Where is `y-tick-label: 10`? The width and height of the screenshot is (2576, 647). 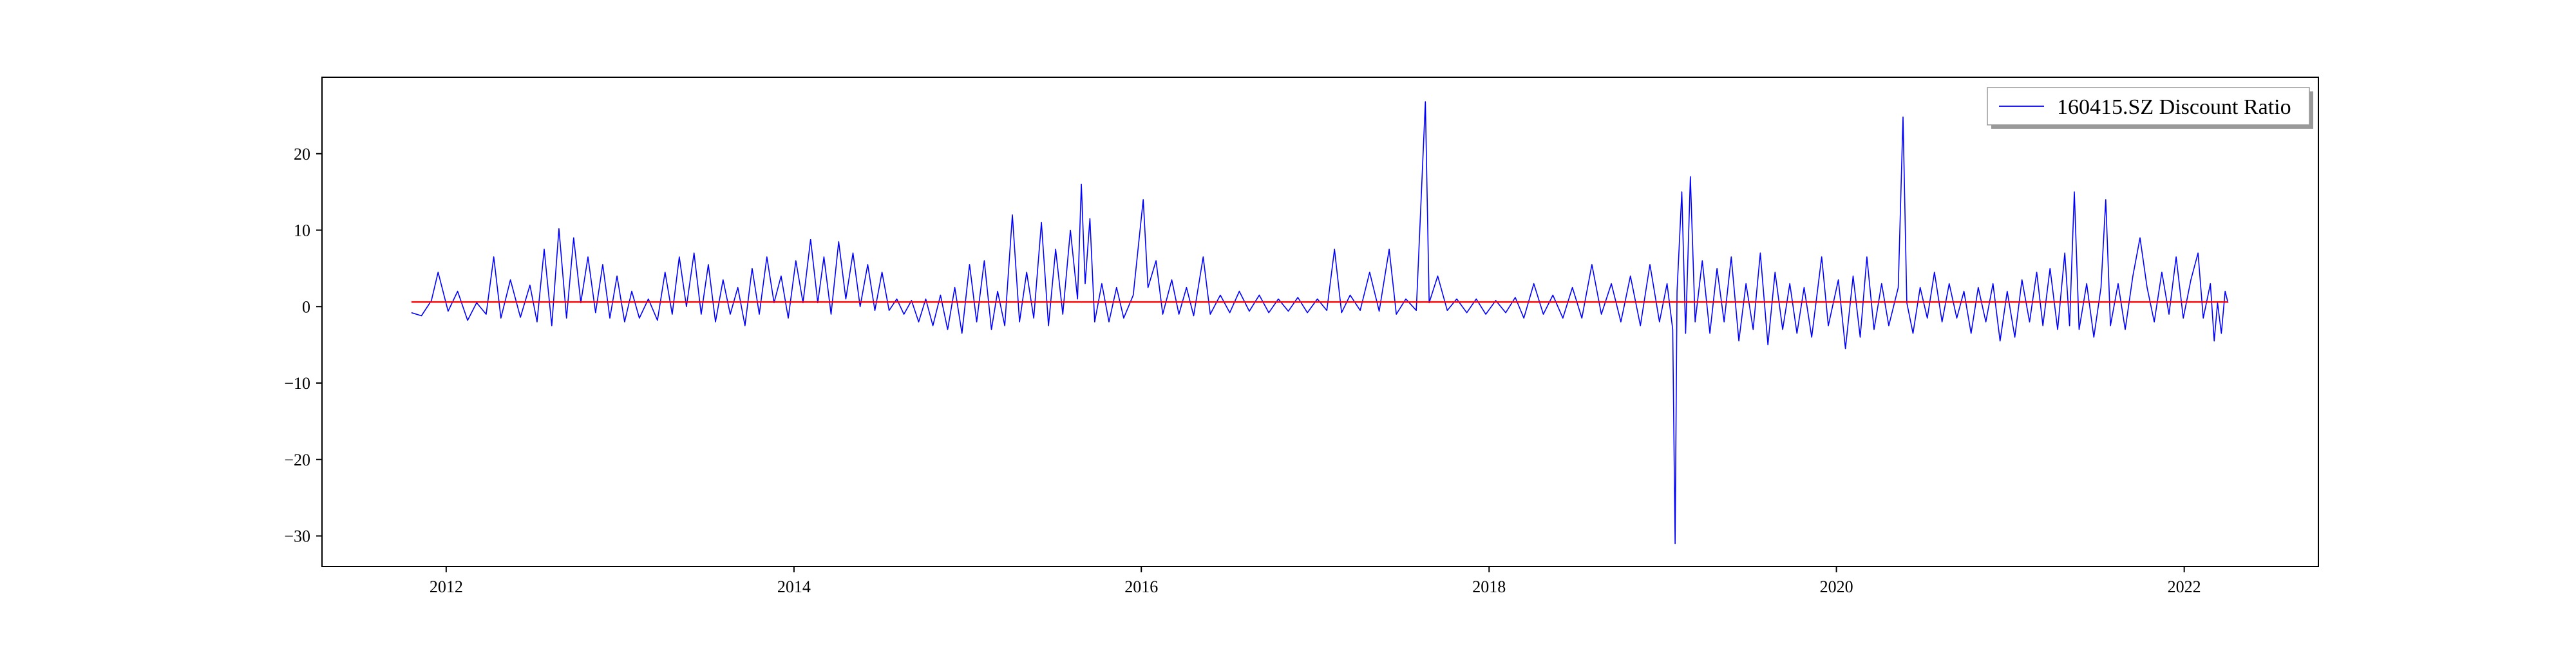 y-tick-label: 10 is located at coordinates (302, 230).